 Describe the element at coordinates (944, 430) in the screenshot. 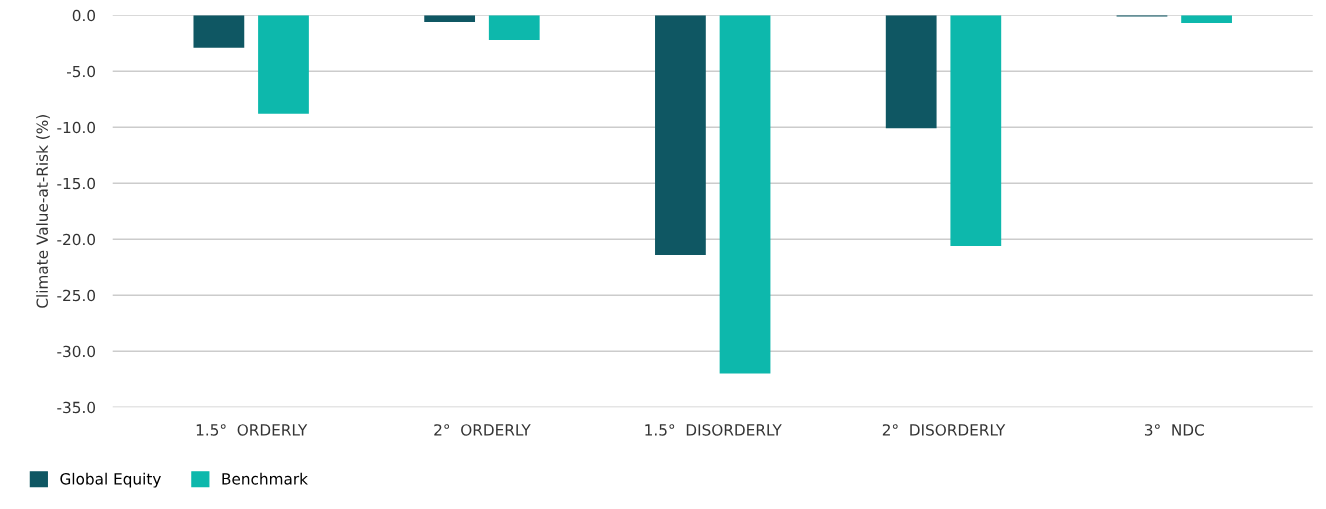

I see `x-tick-label: 2° DISORDERLY` at that location.